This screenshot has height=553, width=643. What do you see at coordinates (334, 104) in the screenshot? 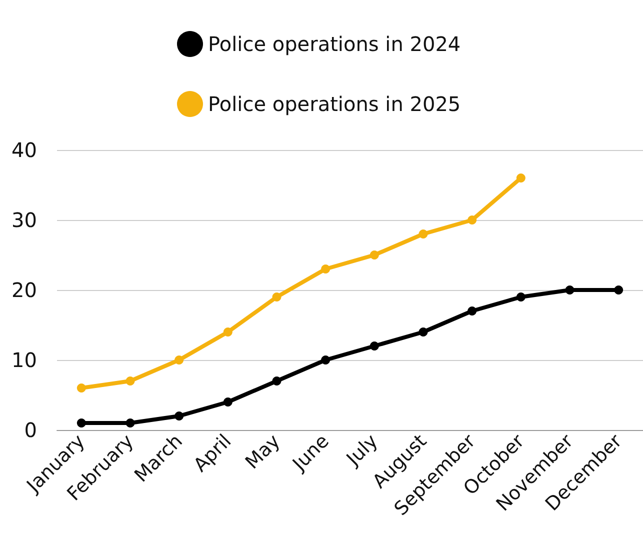
I see `legend-label: Police operations in 2025` at bounding box center [334, 104].